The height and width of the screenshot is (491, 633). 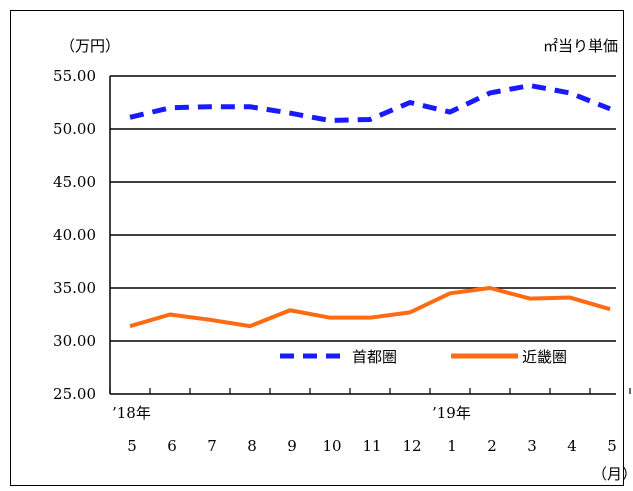 I want to click on x-unit-label: （月）, so click(x=612, y=474).